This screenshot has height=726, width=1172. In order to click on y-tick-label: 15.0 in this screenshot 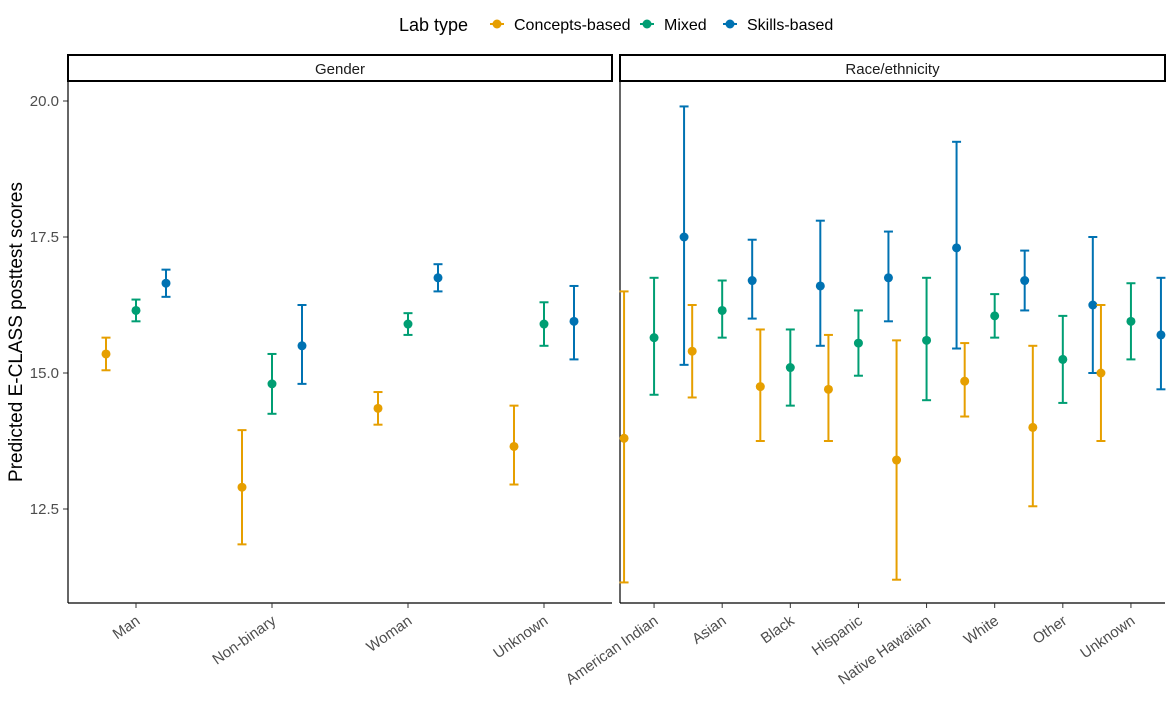, I will do `click(44, 373)`.